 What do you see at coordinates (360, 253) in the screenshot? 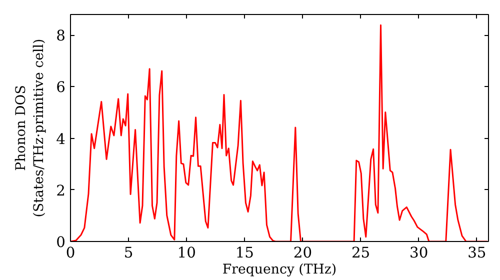
I see `x-tick-label: 25` at bounding box center [360, 253].